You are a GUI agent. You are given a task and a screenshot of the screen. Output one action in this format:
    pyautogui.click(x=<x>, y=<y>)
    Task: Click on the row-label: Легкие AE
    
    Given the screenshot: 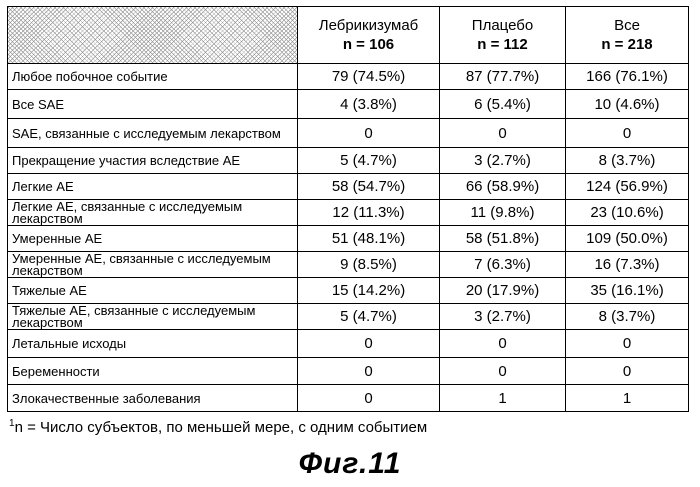 What is the action you would take?
    pyautogui.click(x=153, y=186)
    